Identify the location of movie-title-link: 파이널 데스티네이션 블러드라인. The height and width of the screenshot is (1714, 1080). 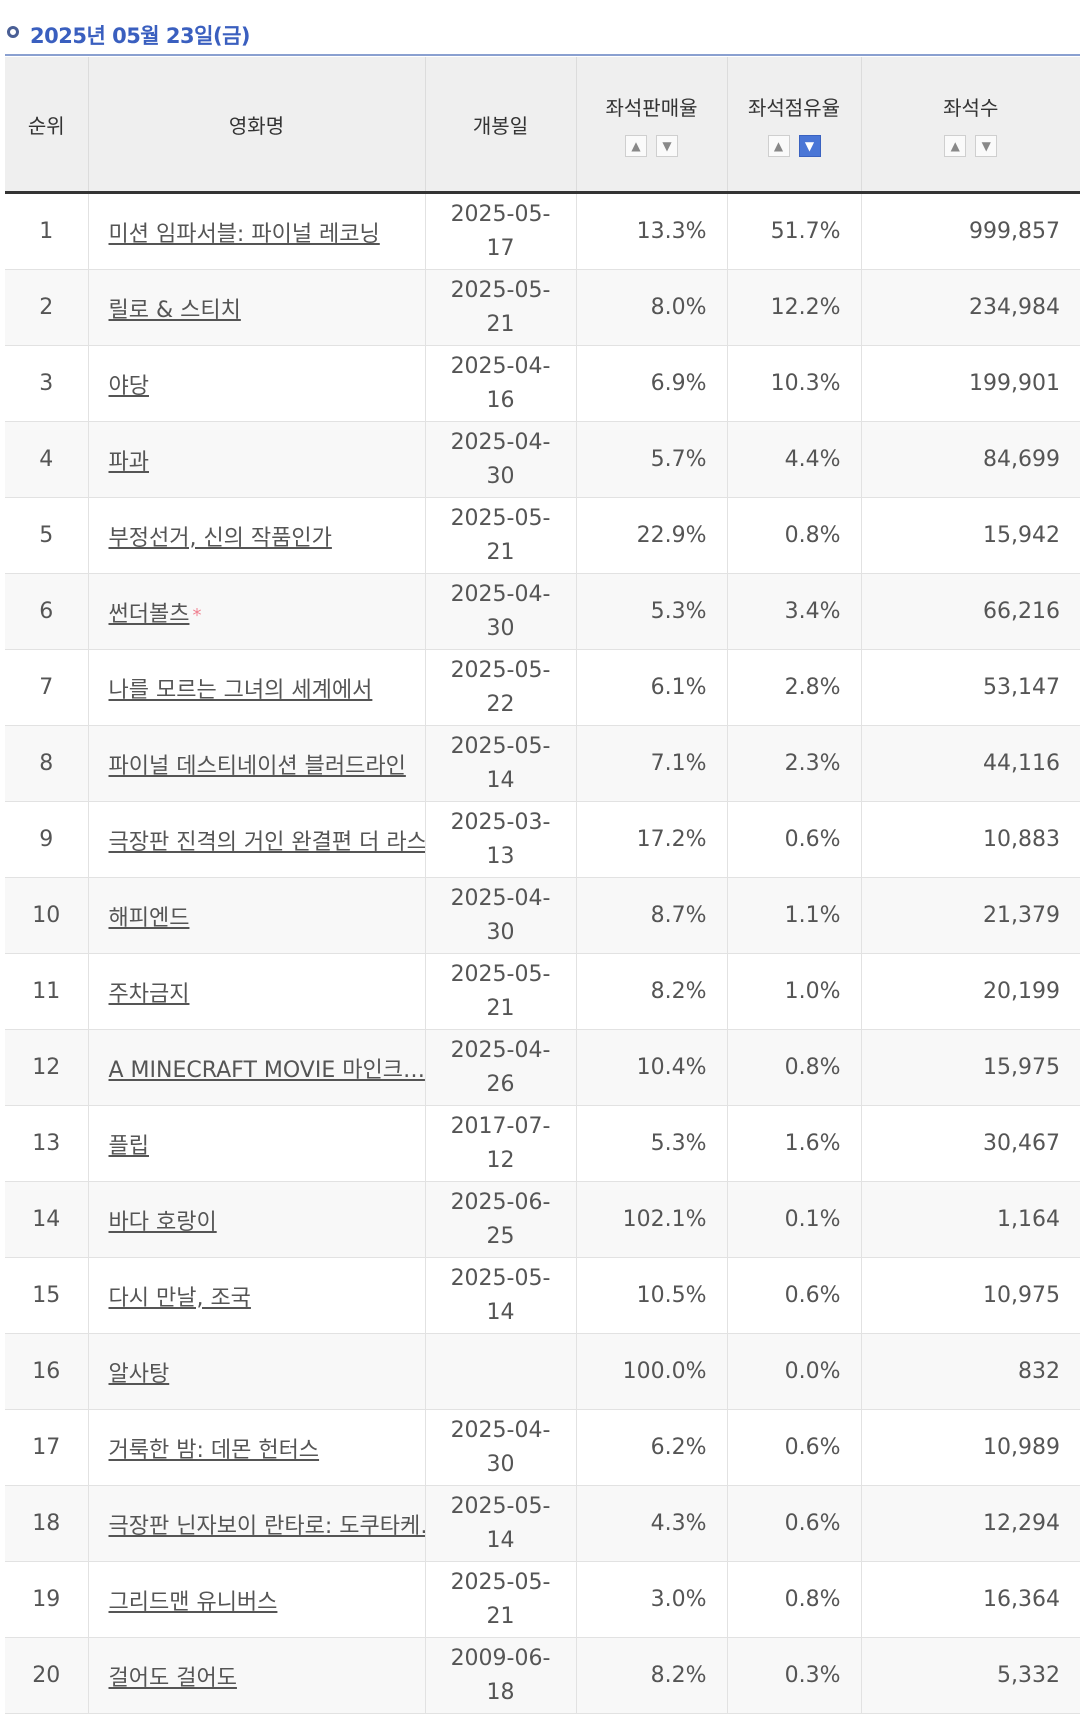
(257, 766).